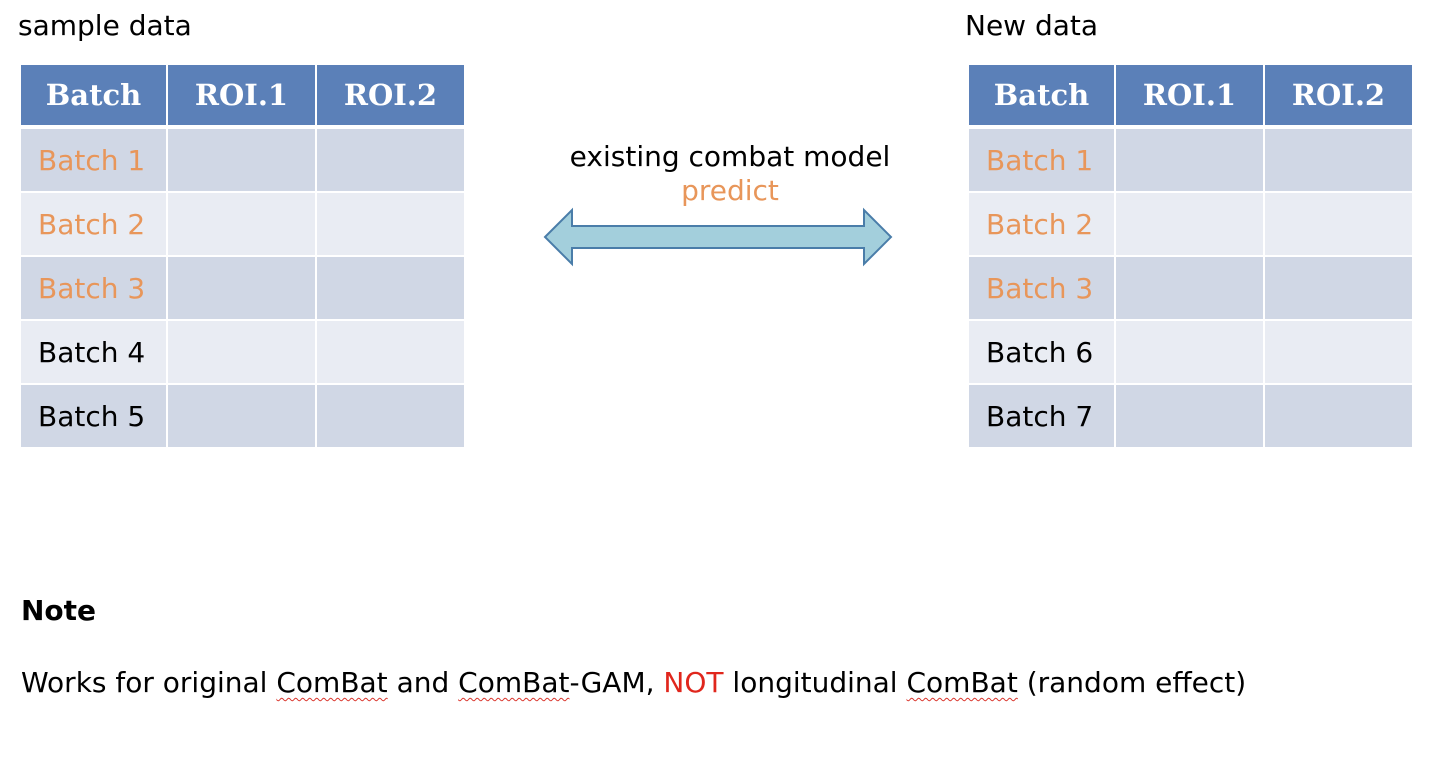 The height and width of the screenshot is (784, 1434). Describe the element at coordinates (1032, 25) in the screenshot. I see `new-data-caption: New data` at that location.